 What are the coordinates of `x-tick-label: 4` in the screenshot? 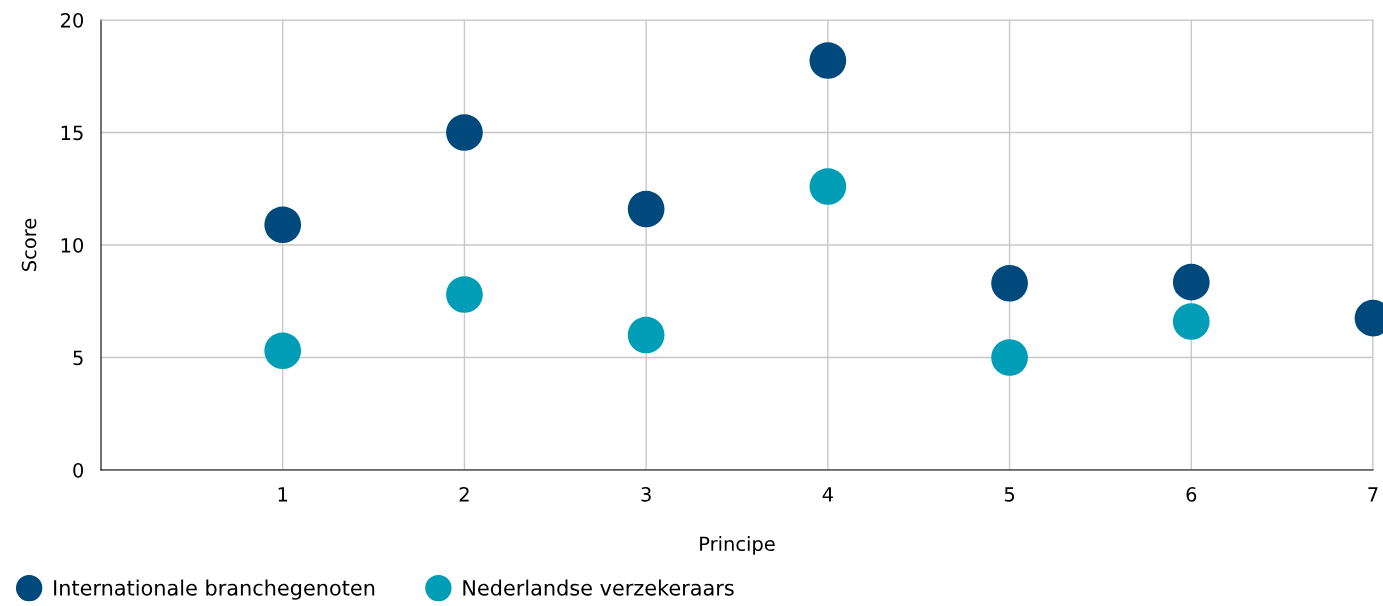 It's located at (827, 494).